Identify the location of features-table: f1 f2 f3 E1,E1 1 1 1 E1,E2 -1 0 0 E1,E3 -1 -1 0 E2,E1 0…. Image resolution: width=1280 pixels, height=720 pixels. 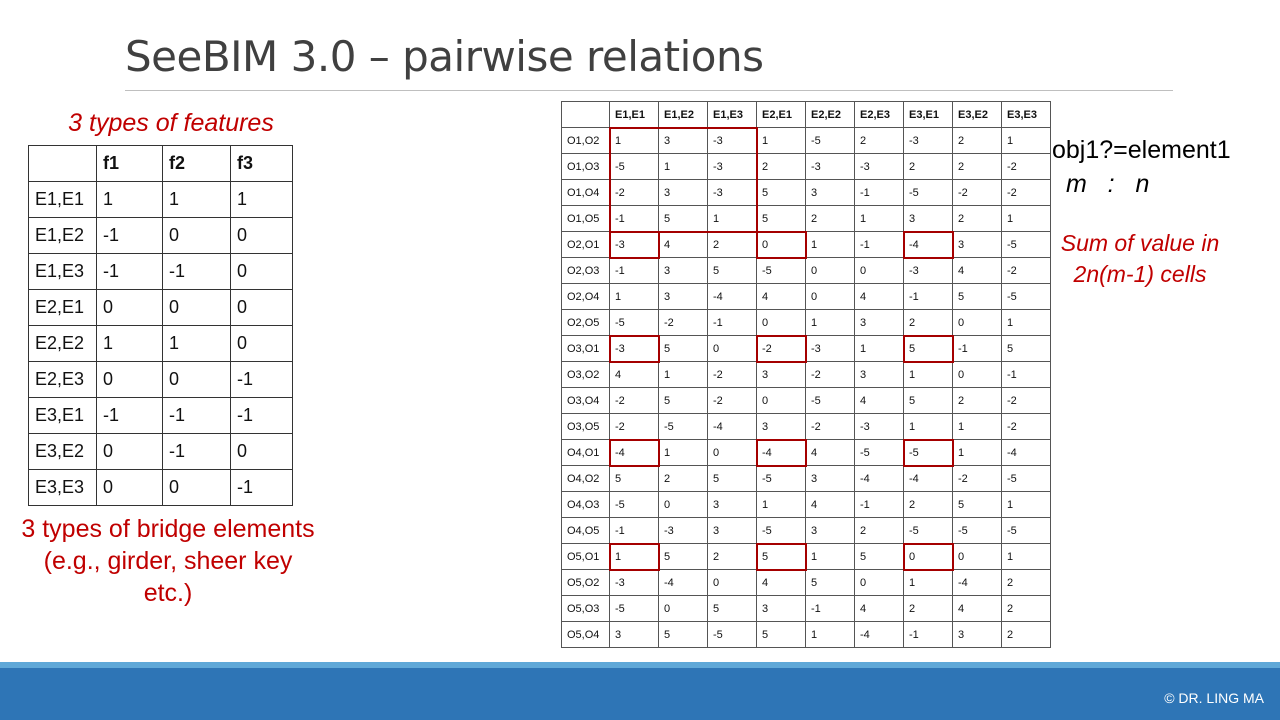
(160, 325).